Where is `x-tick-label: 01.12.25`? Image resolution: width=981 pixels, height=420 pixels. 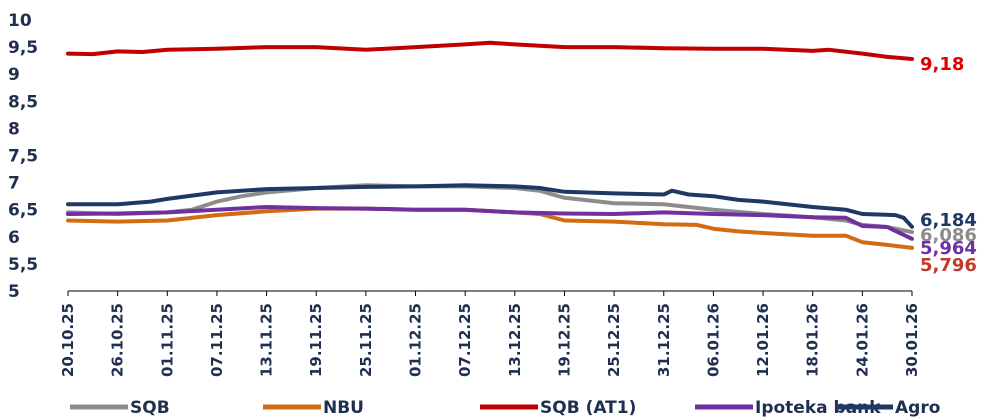 x-tick-label: 01.12.25 is located at coordinates (416, 340).